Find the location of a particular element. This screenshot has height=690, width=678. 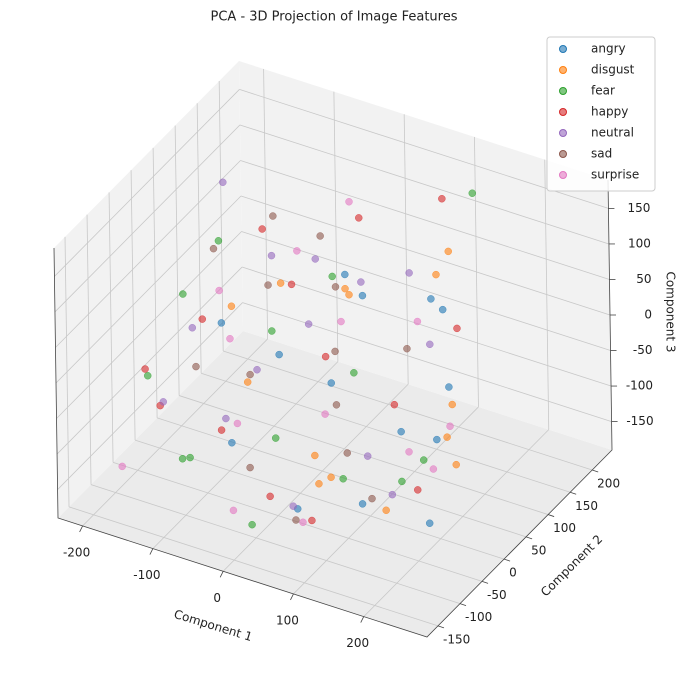

z-tick-label: 150 is located at coordinates (639, 208).